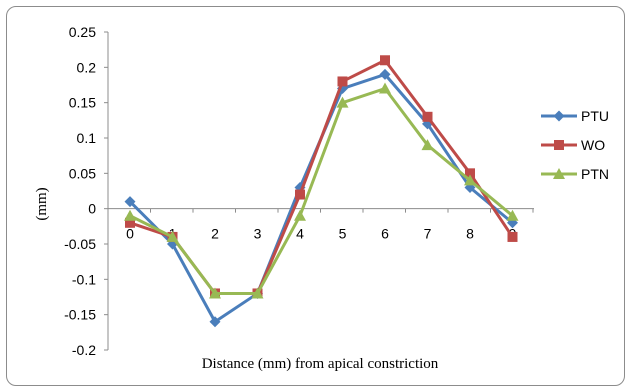 The image size is (629, 386). I want to click on legend-item-wo: WO, so click(573, 145).